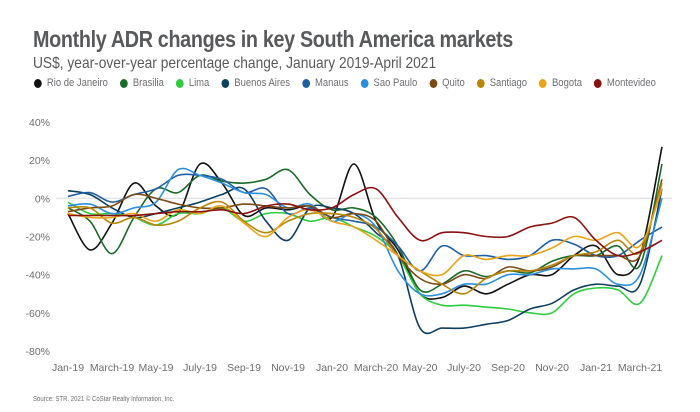 The image size is (700, 412). I want to click on legend-item: Santiago, so click(502, 83).